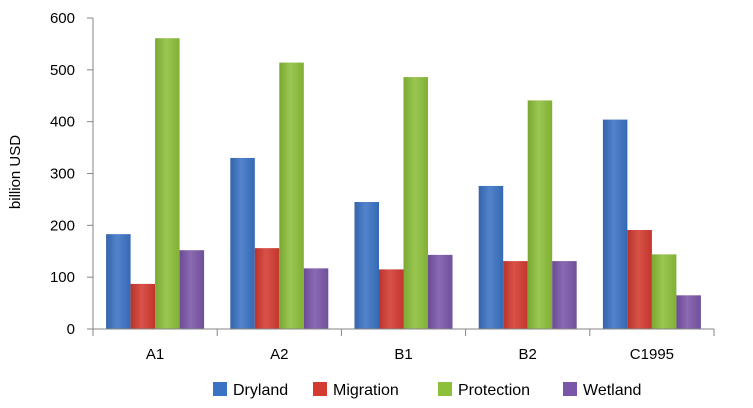 Image resolution: width=753 pixels, height=408 pixels. Describe the element at coordinates (143, 306) in the screenshot. I see `bar-migration-a1` at that location.